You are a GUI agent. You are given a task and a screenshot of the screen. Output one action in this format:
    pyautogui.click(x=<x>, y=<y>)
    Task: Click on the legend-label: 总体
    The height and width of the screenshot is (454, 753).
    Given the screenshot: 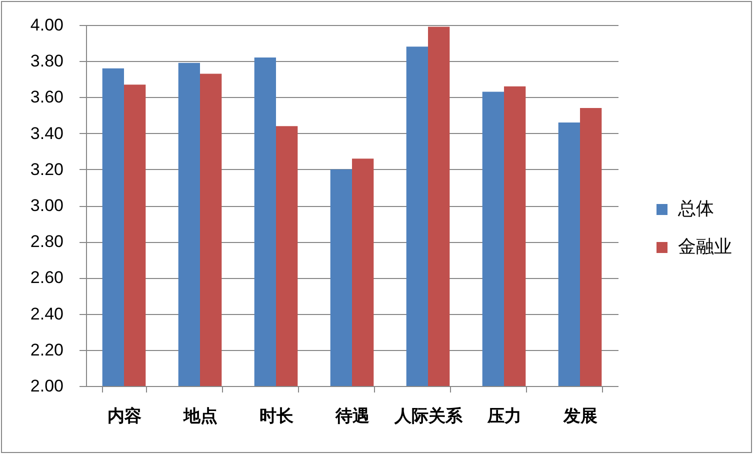 What is the action you would take?
    pyautogui.click(x=695, y=208)
    